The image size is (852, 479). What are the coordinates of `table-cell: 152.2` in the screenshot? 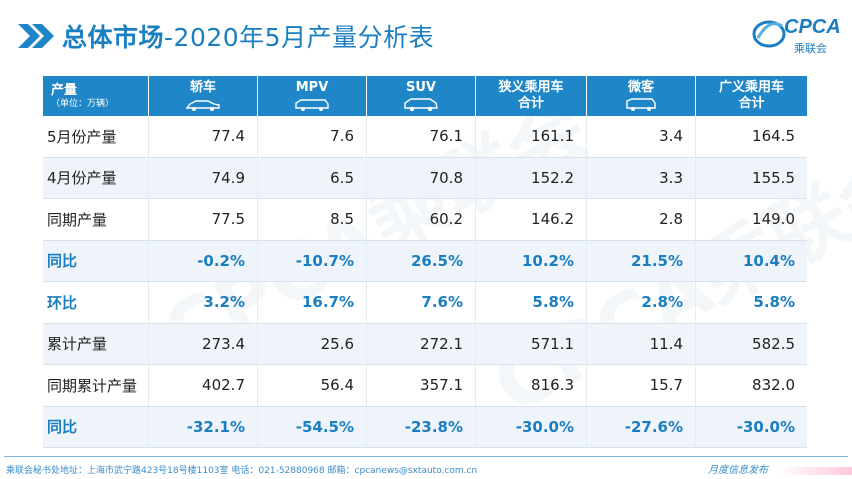 It's located at (531, 178).